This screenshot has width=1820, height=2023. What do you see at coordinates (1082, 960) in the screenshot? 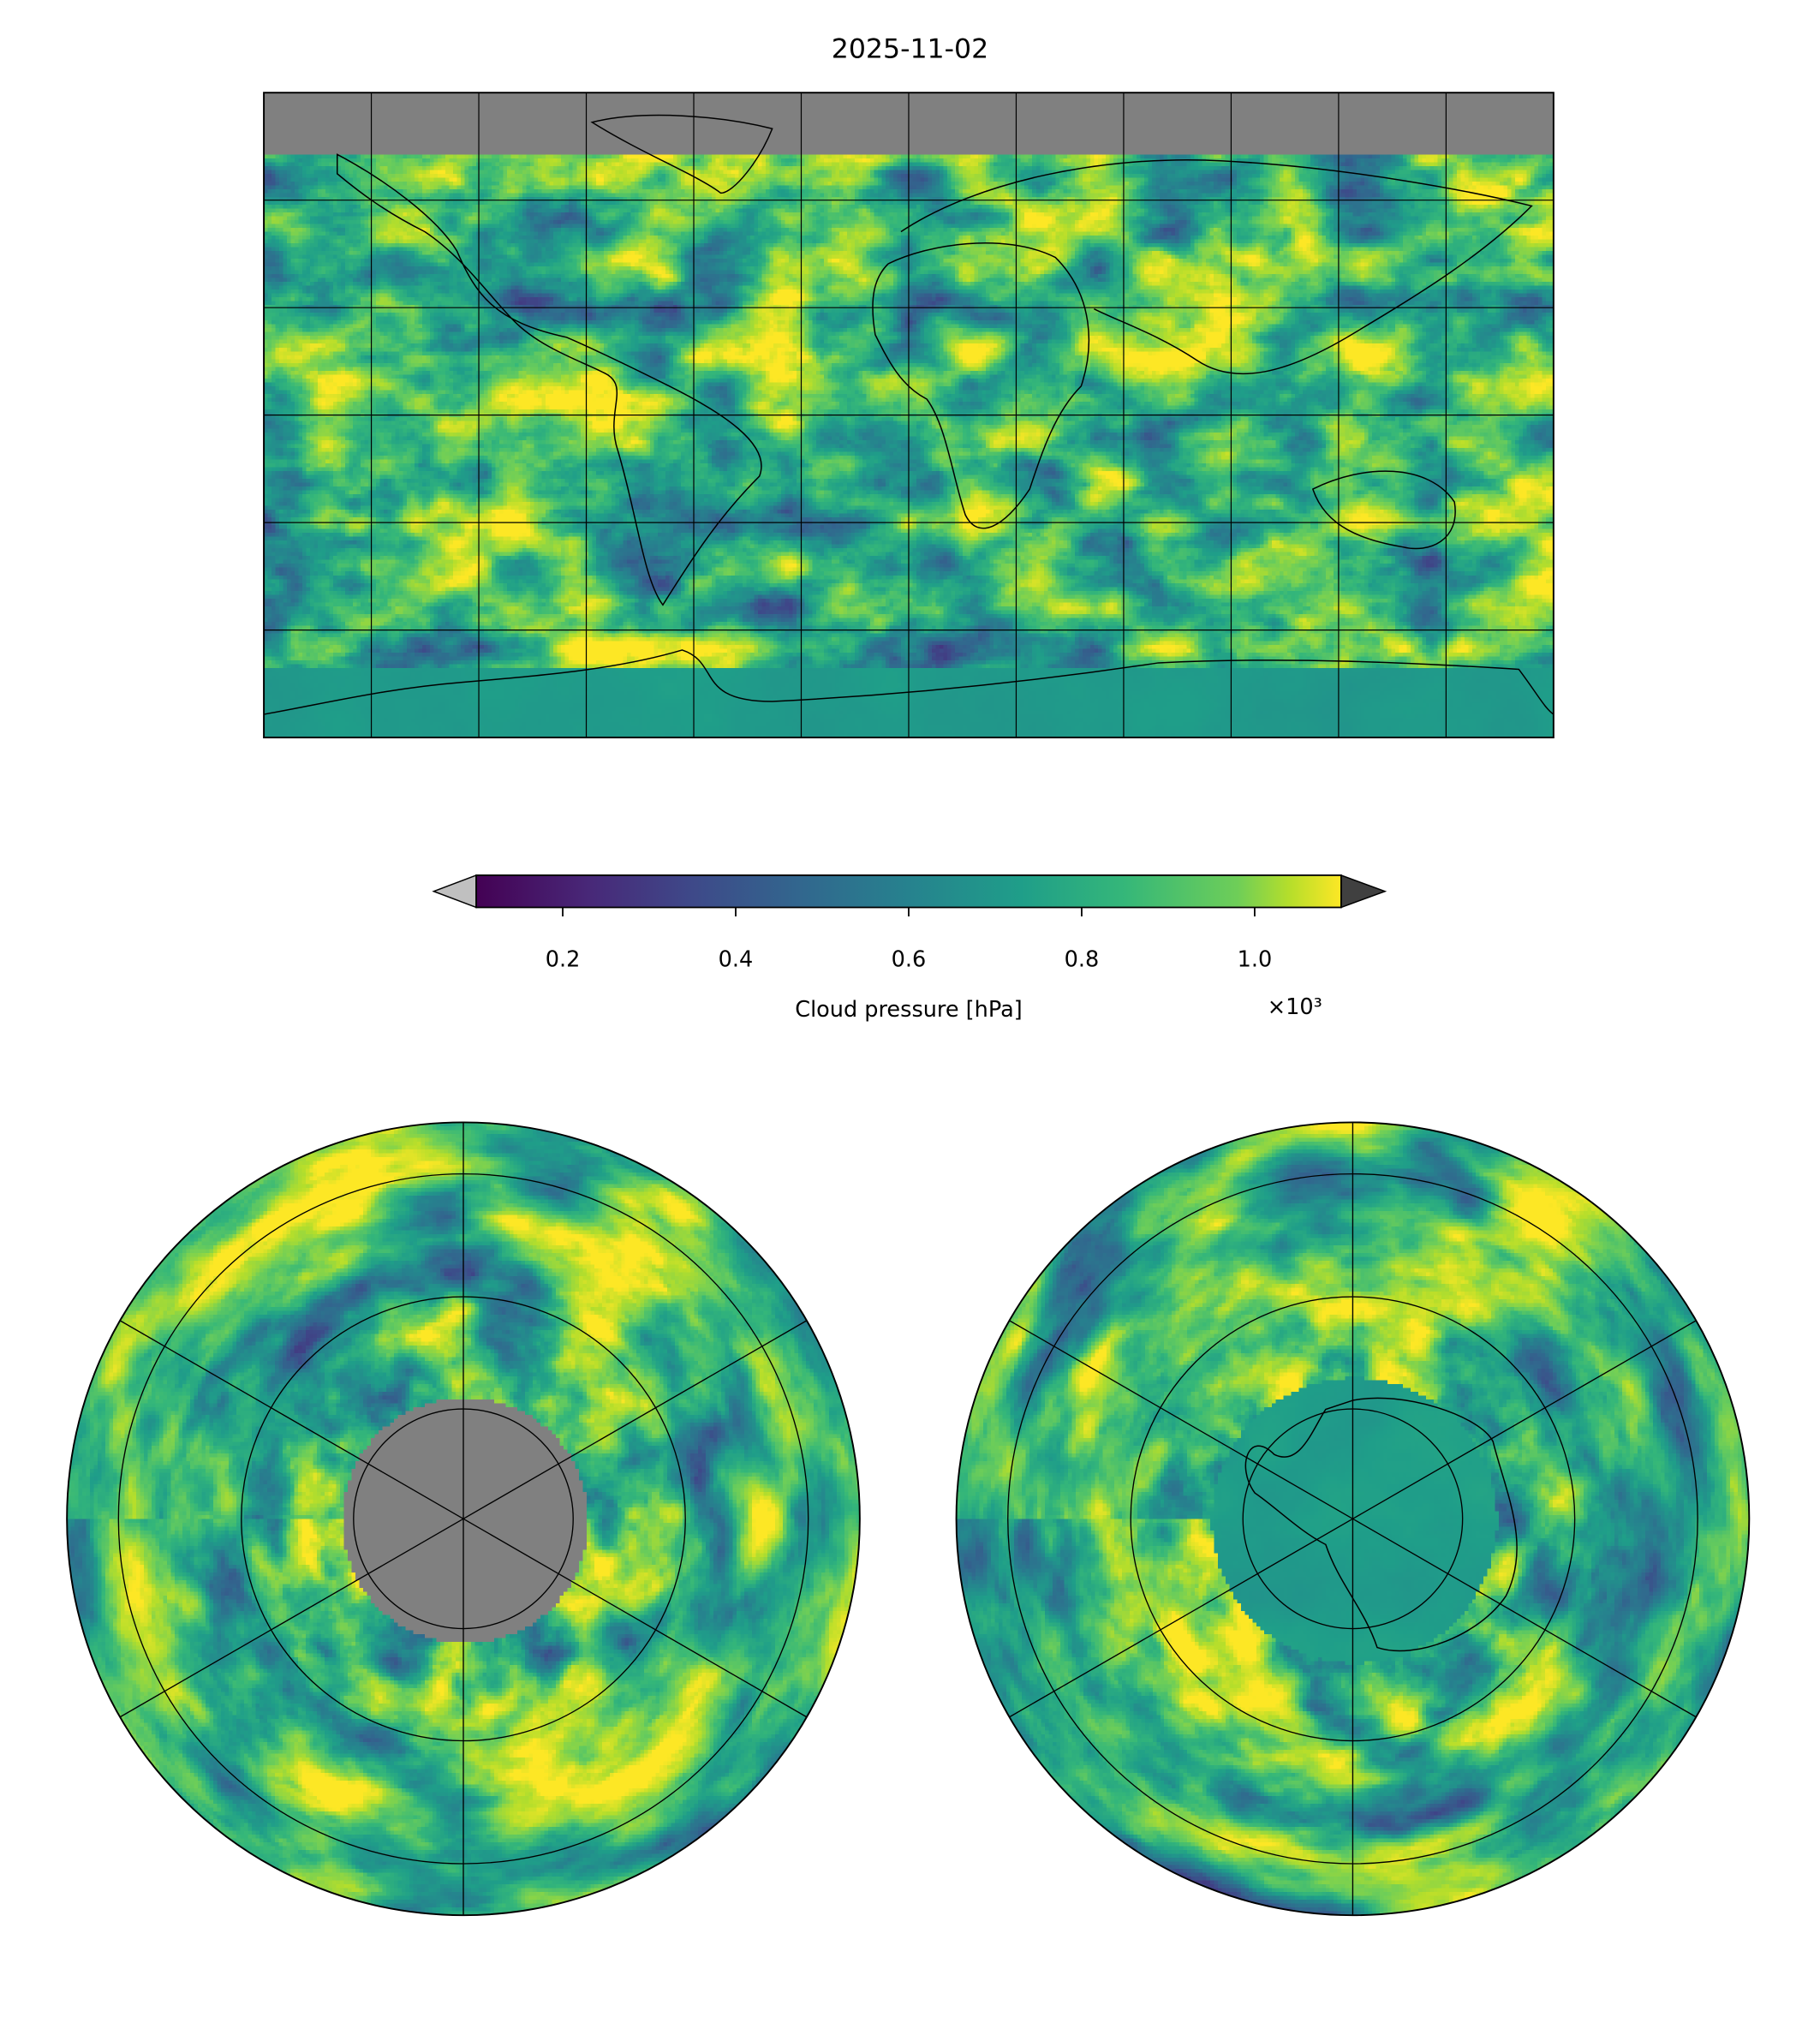
I see `colorbar-tick-label: 0.8` at bounding box center [1082, 960].